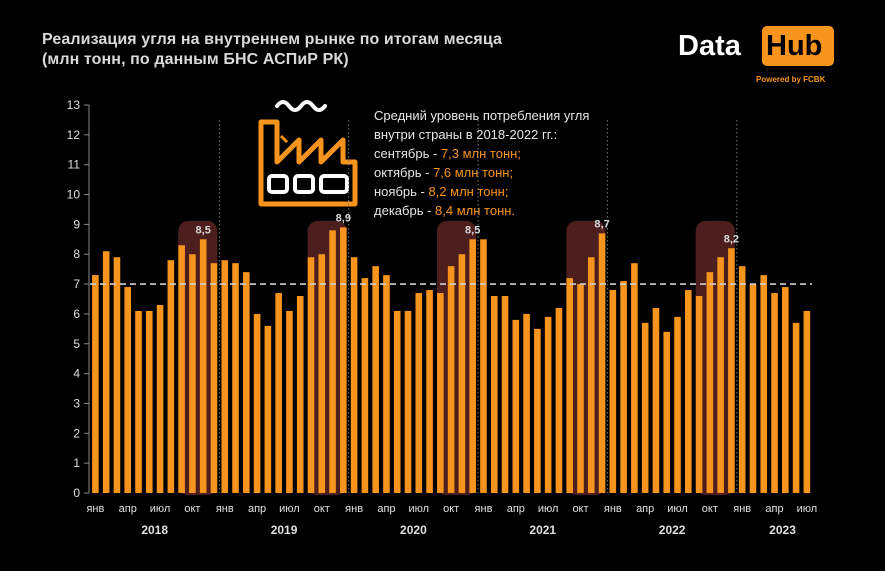  Describe the element at coordinates (482, 115) in the screenshot. I see `info-heading-1: Средний уровень потребления угля` at that location.